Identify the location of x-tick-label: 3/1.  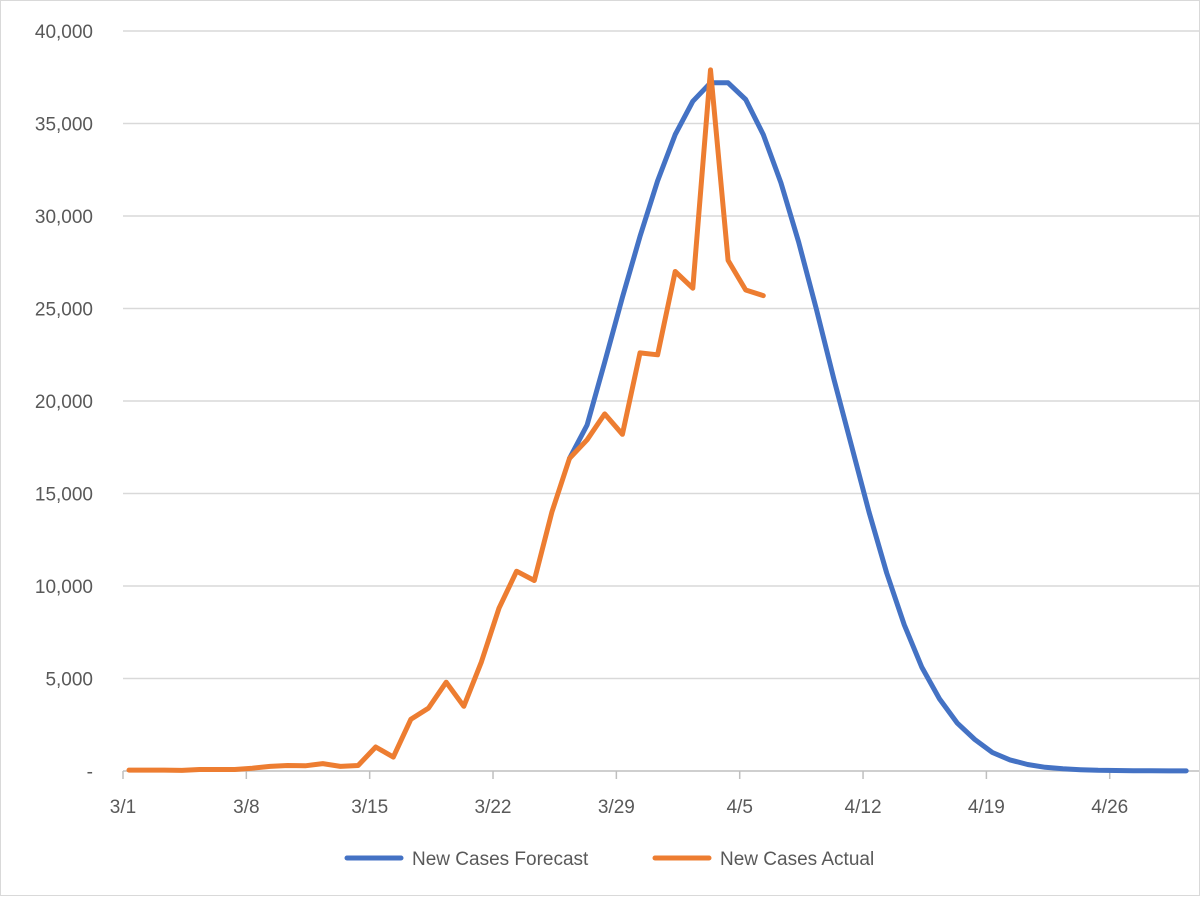
(123, 807).